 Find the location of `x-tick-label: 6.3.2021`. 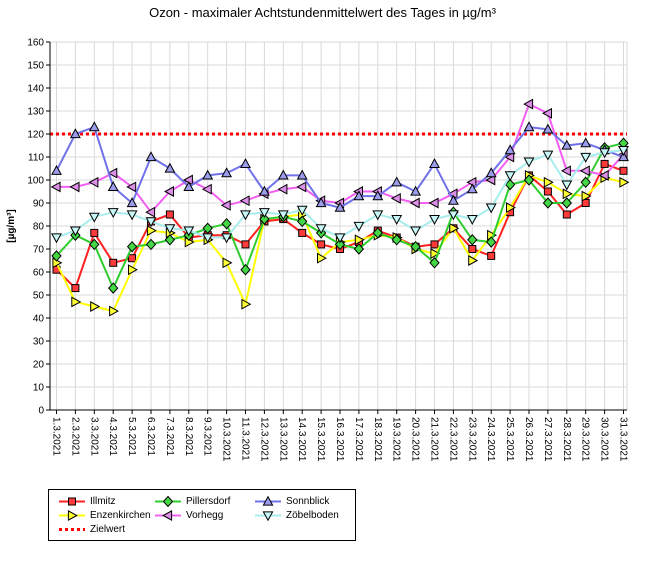

x-tick-label: 6.3.2021 is located at coordinates (150, 436).